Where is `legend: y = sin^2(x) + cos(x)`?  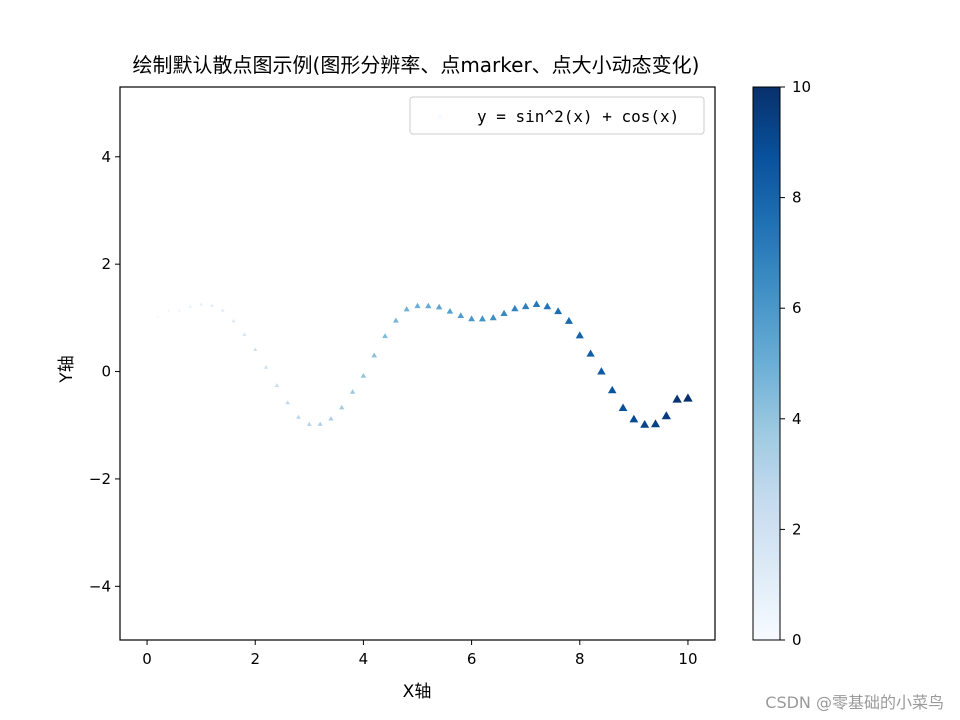 legend: y = sin^2(x) + cos(x) is located at coordinates (557, 115).